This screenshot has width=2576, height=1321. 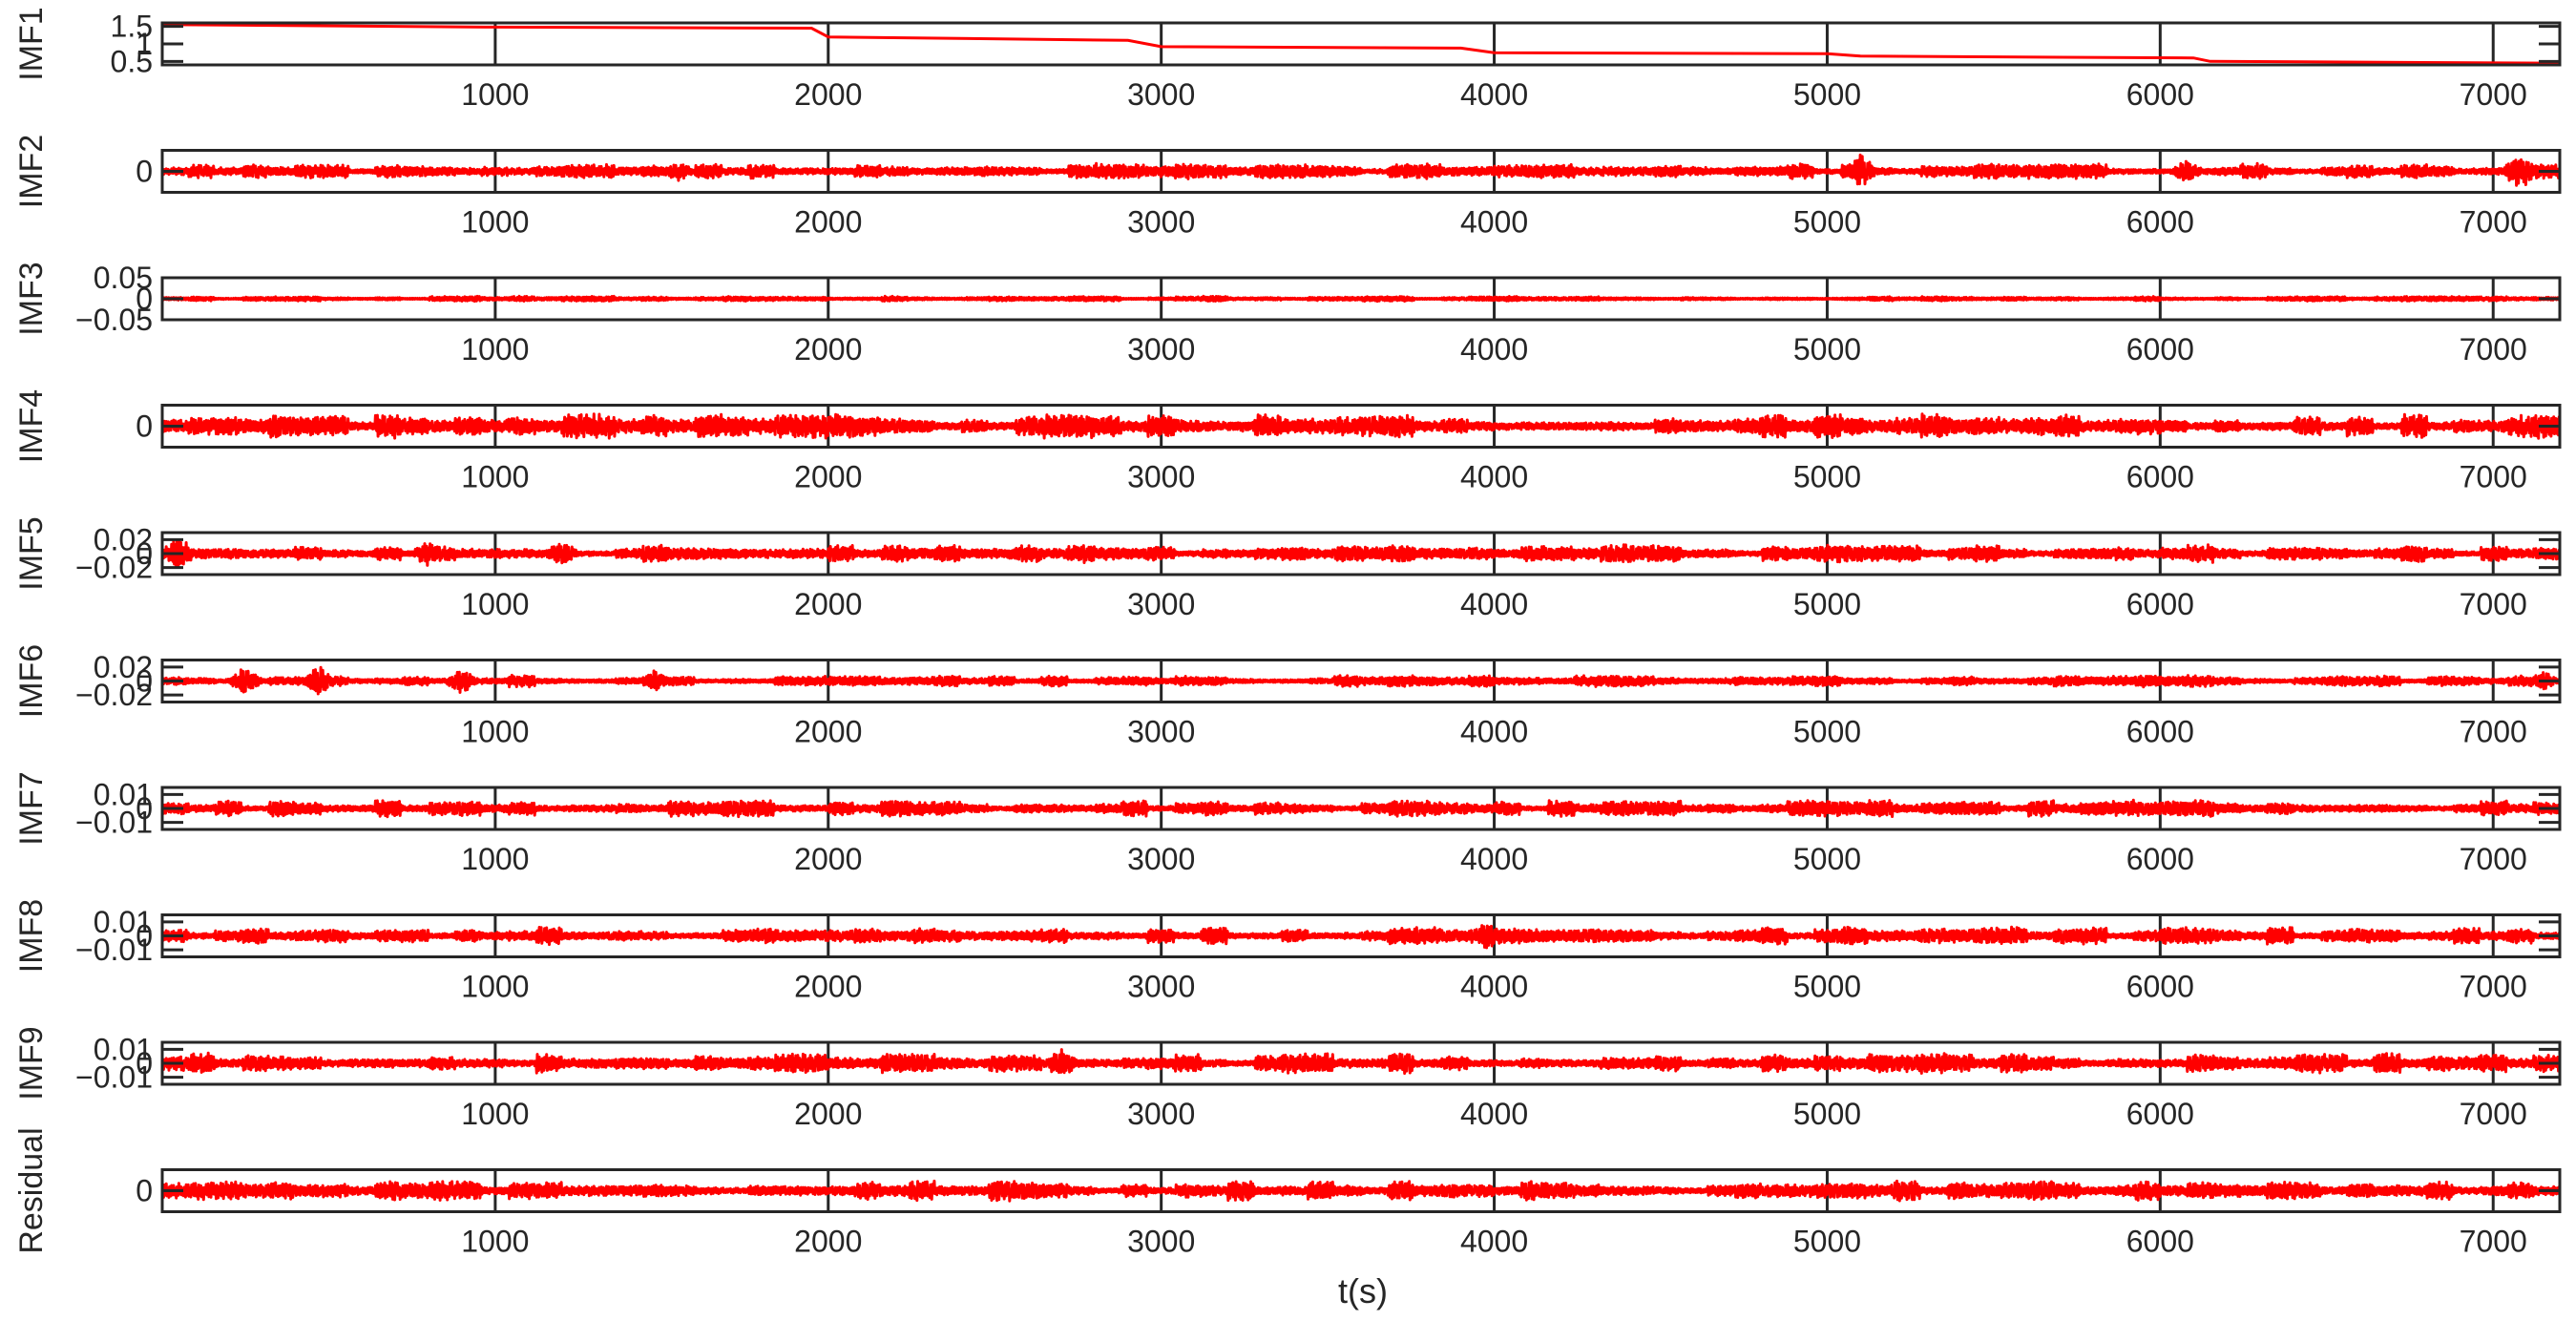 I want to click on y-tick-label: 0.5, so click(x=132, y=61).